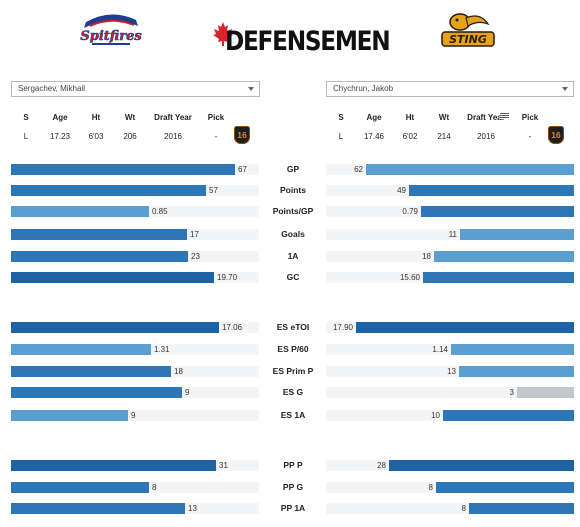 Image resolution: width=580 pixels, height=527 pixels. What do you see at coordinates (194, 234) in the screenshot?
I see `left-stat-value: 17` at bounding box center [194, 234].